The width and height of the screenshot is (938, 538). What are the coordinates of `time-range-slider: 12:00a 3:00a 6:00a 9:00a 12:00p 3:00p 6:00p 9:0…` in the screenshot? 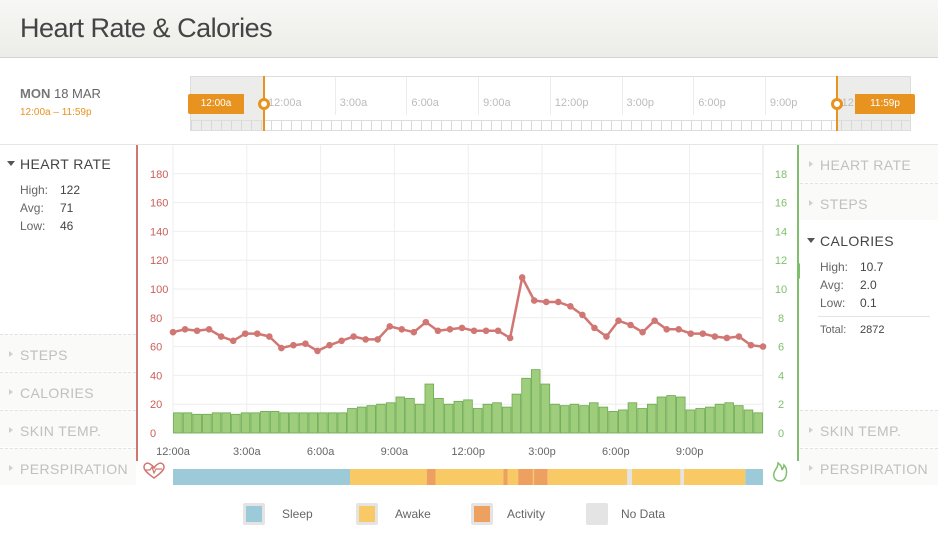 It's located at (551, 103).